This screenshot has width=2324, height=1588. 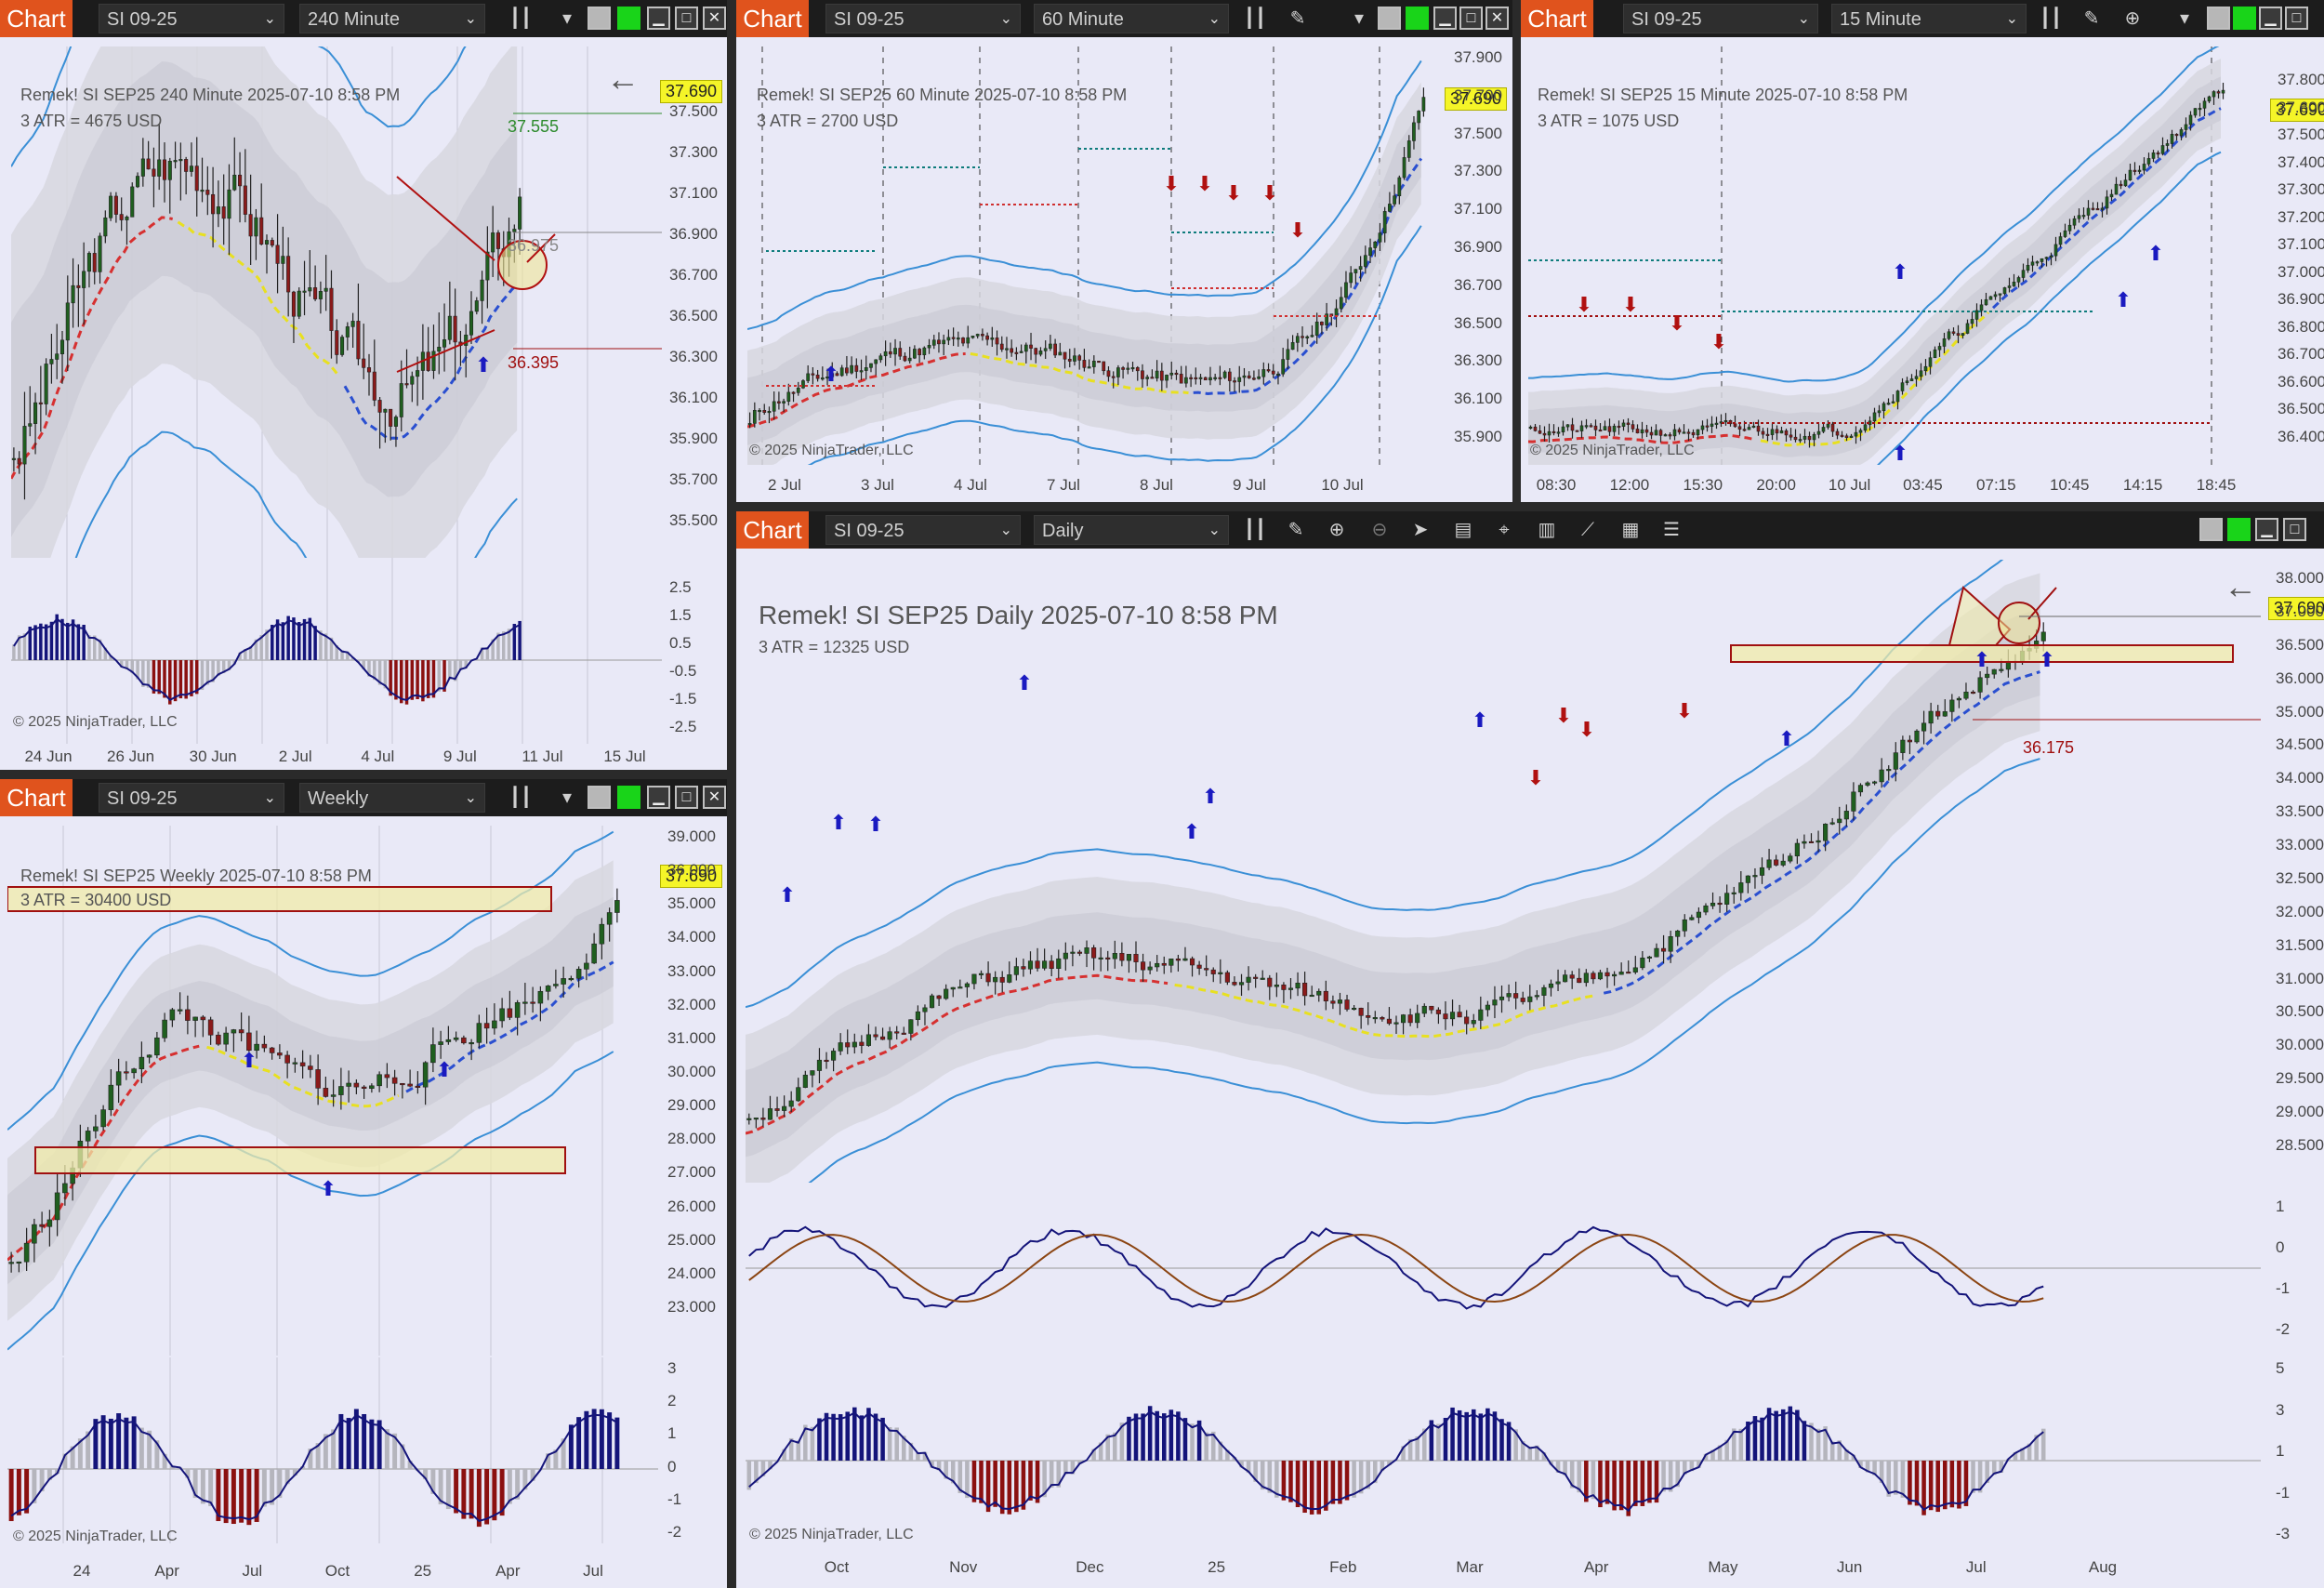 What do you see at coordinates (1587, 530) in the screenshot?
I see `strategies-icon: ⟋` at bounding box center [1587, 530].